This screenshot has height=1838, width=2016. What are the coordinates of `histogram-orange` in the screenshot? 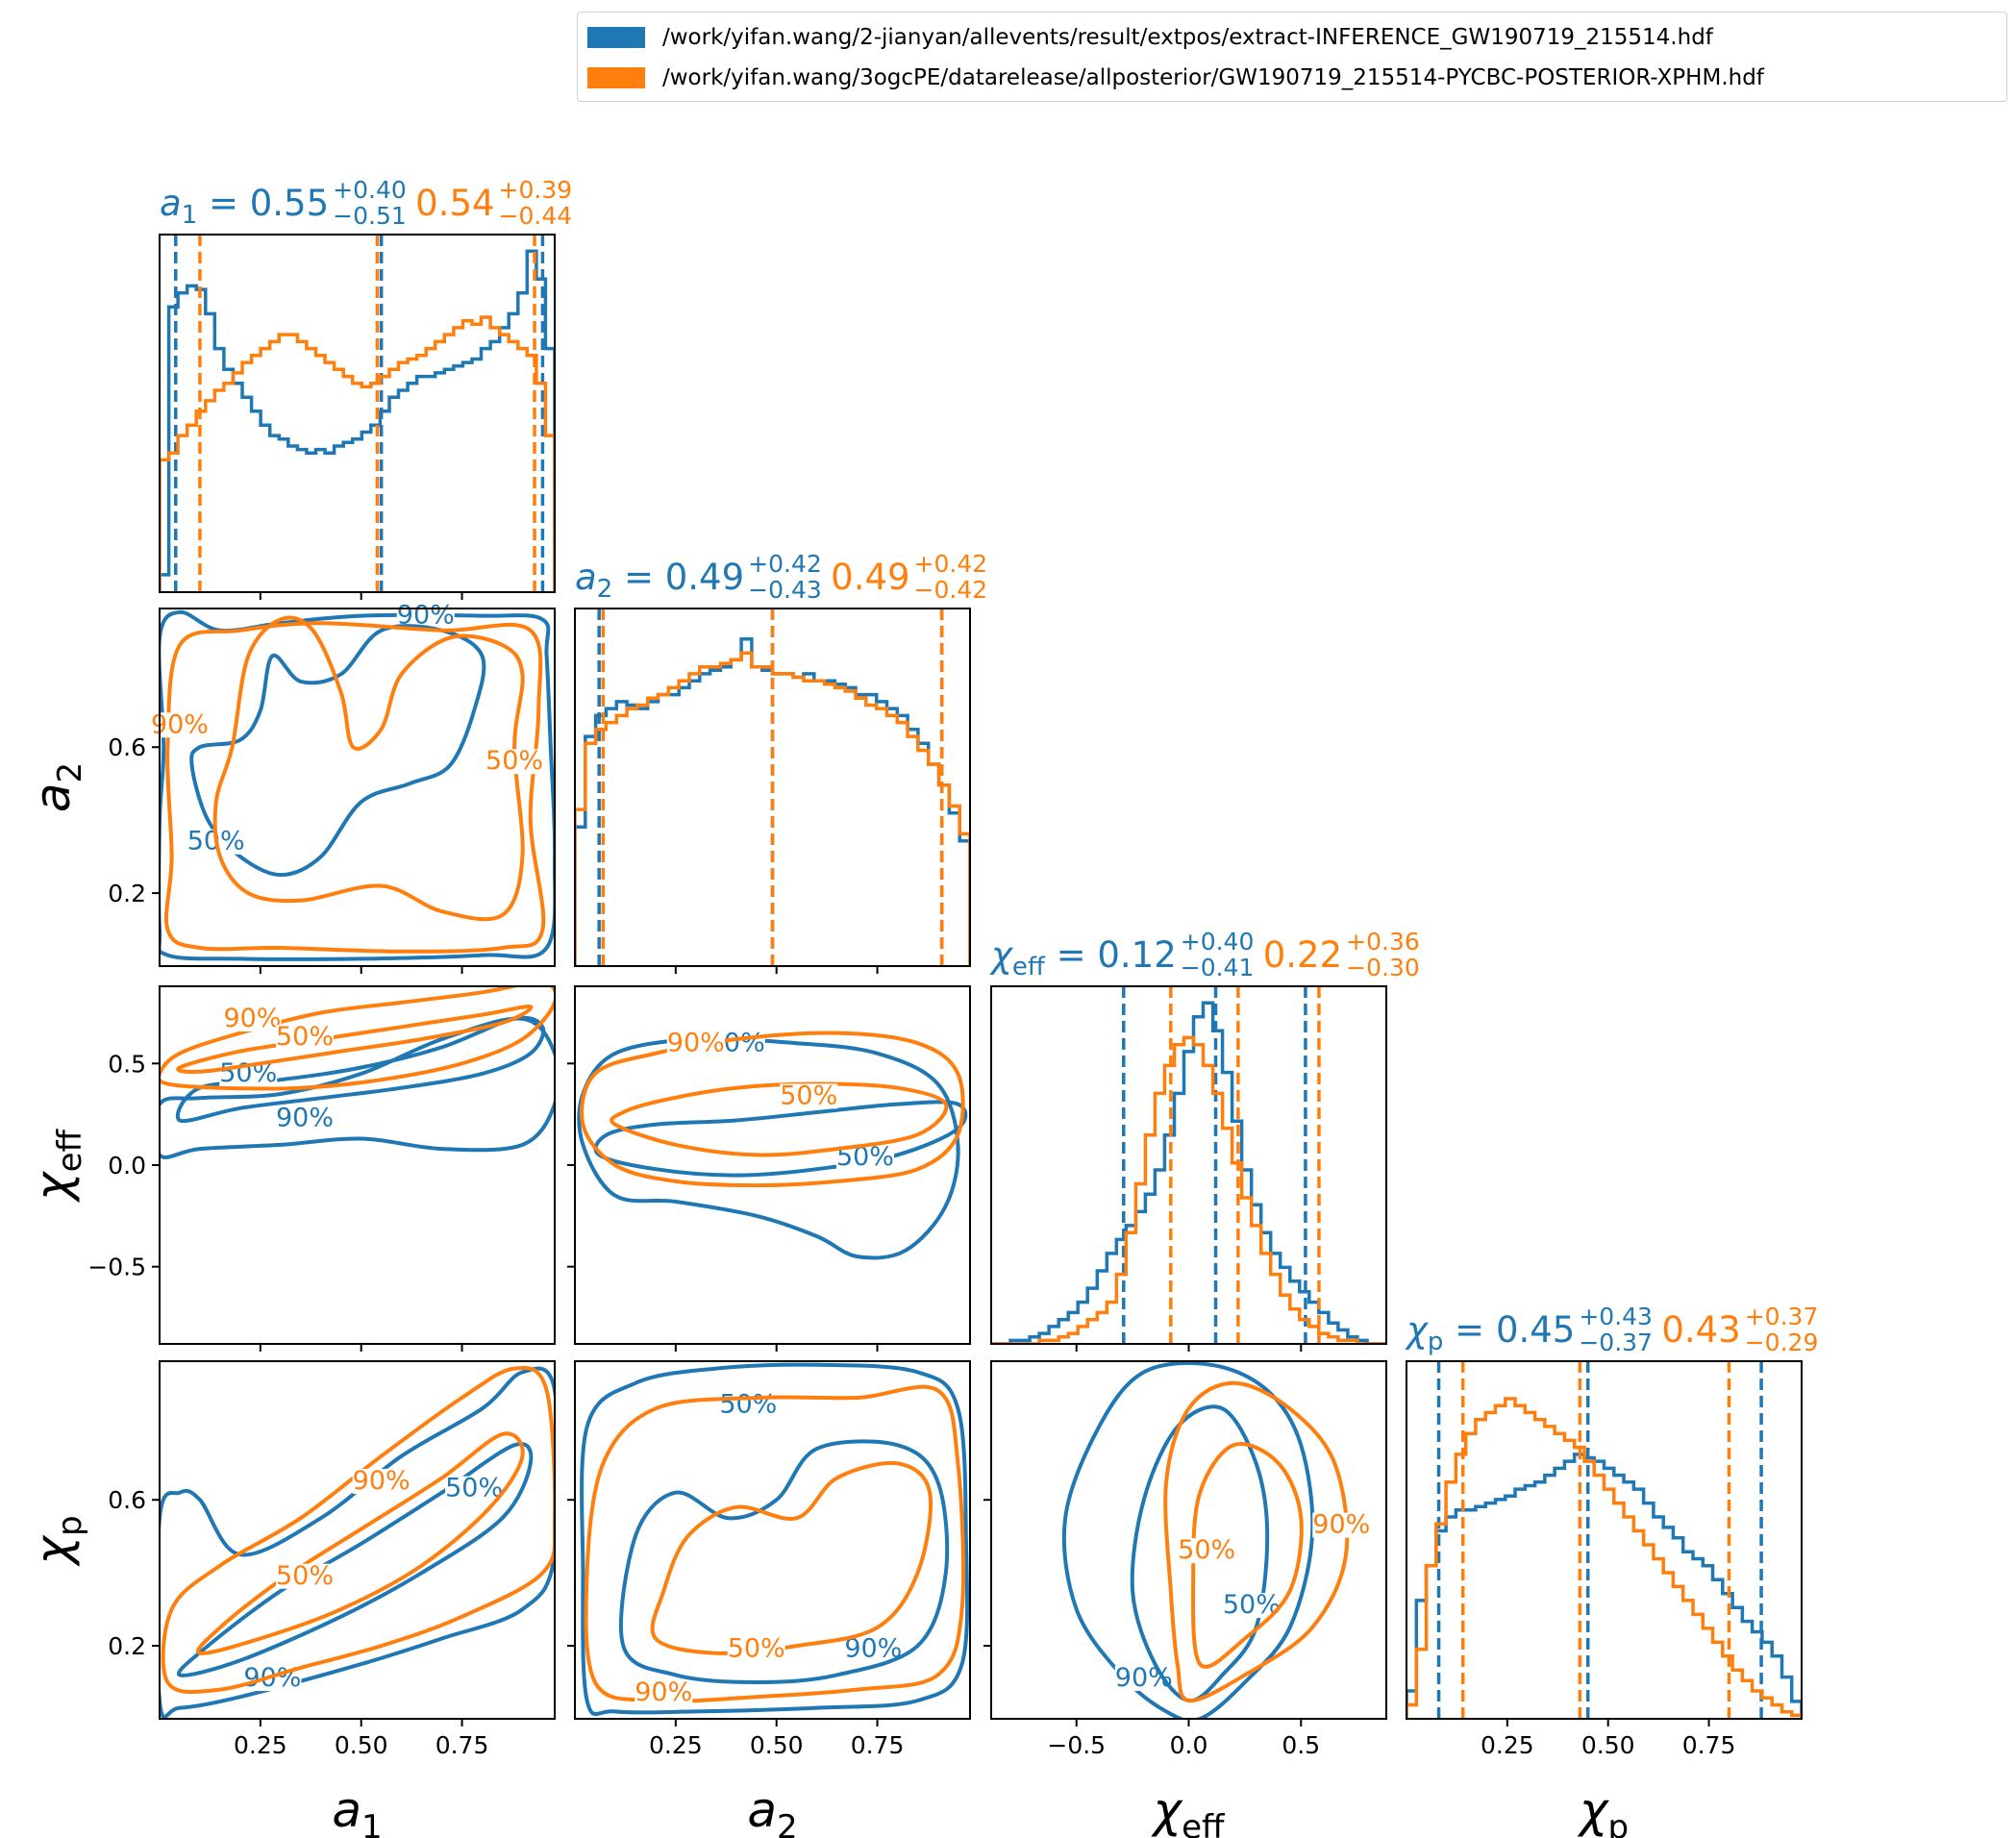 It's located at (1604, 1558).